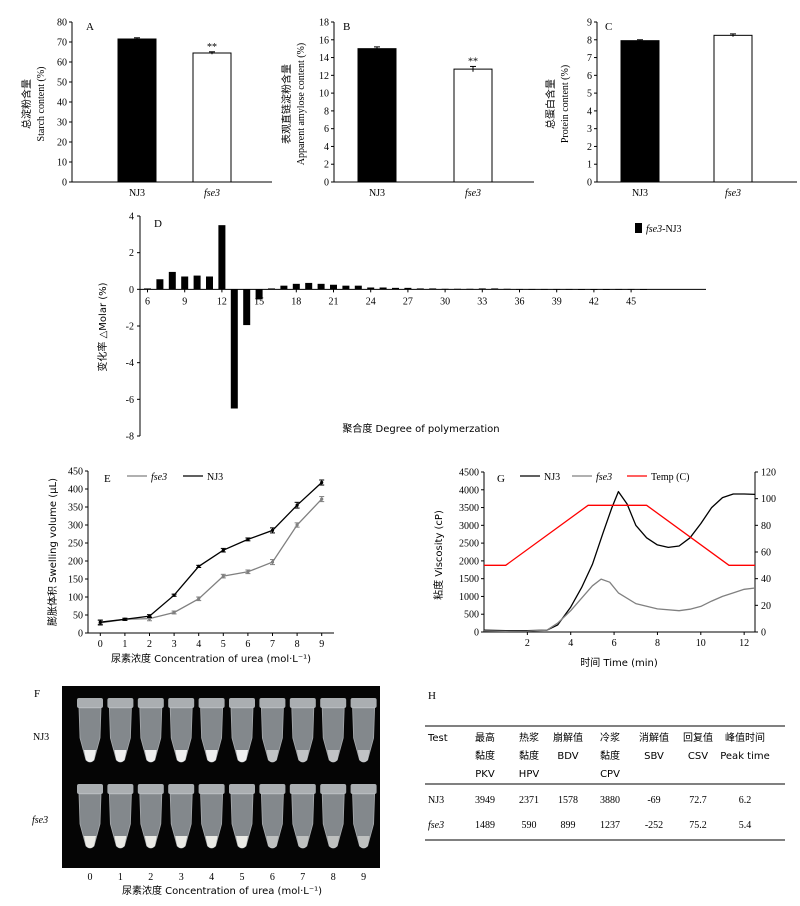  I want to click on x-tick-label: 7, so click(272, 644).